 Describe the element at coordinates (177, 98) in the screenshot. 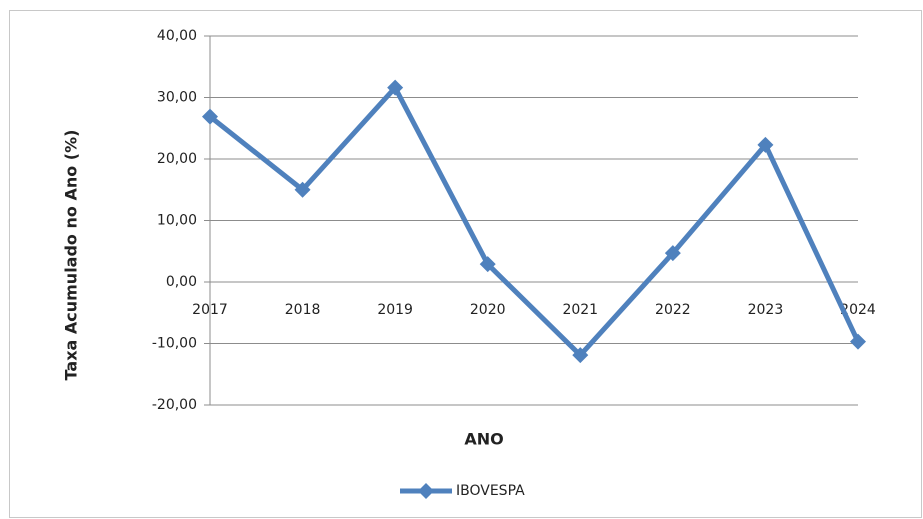

I see `y-tick-label: 30,00` at that location.